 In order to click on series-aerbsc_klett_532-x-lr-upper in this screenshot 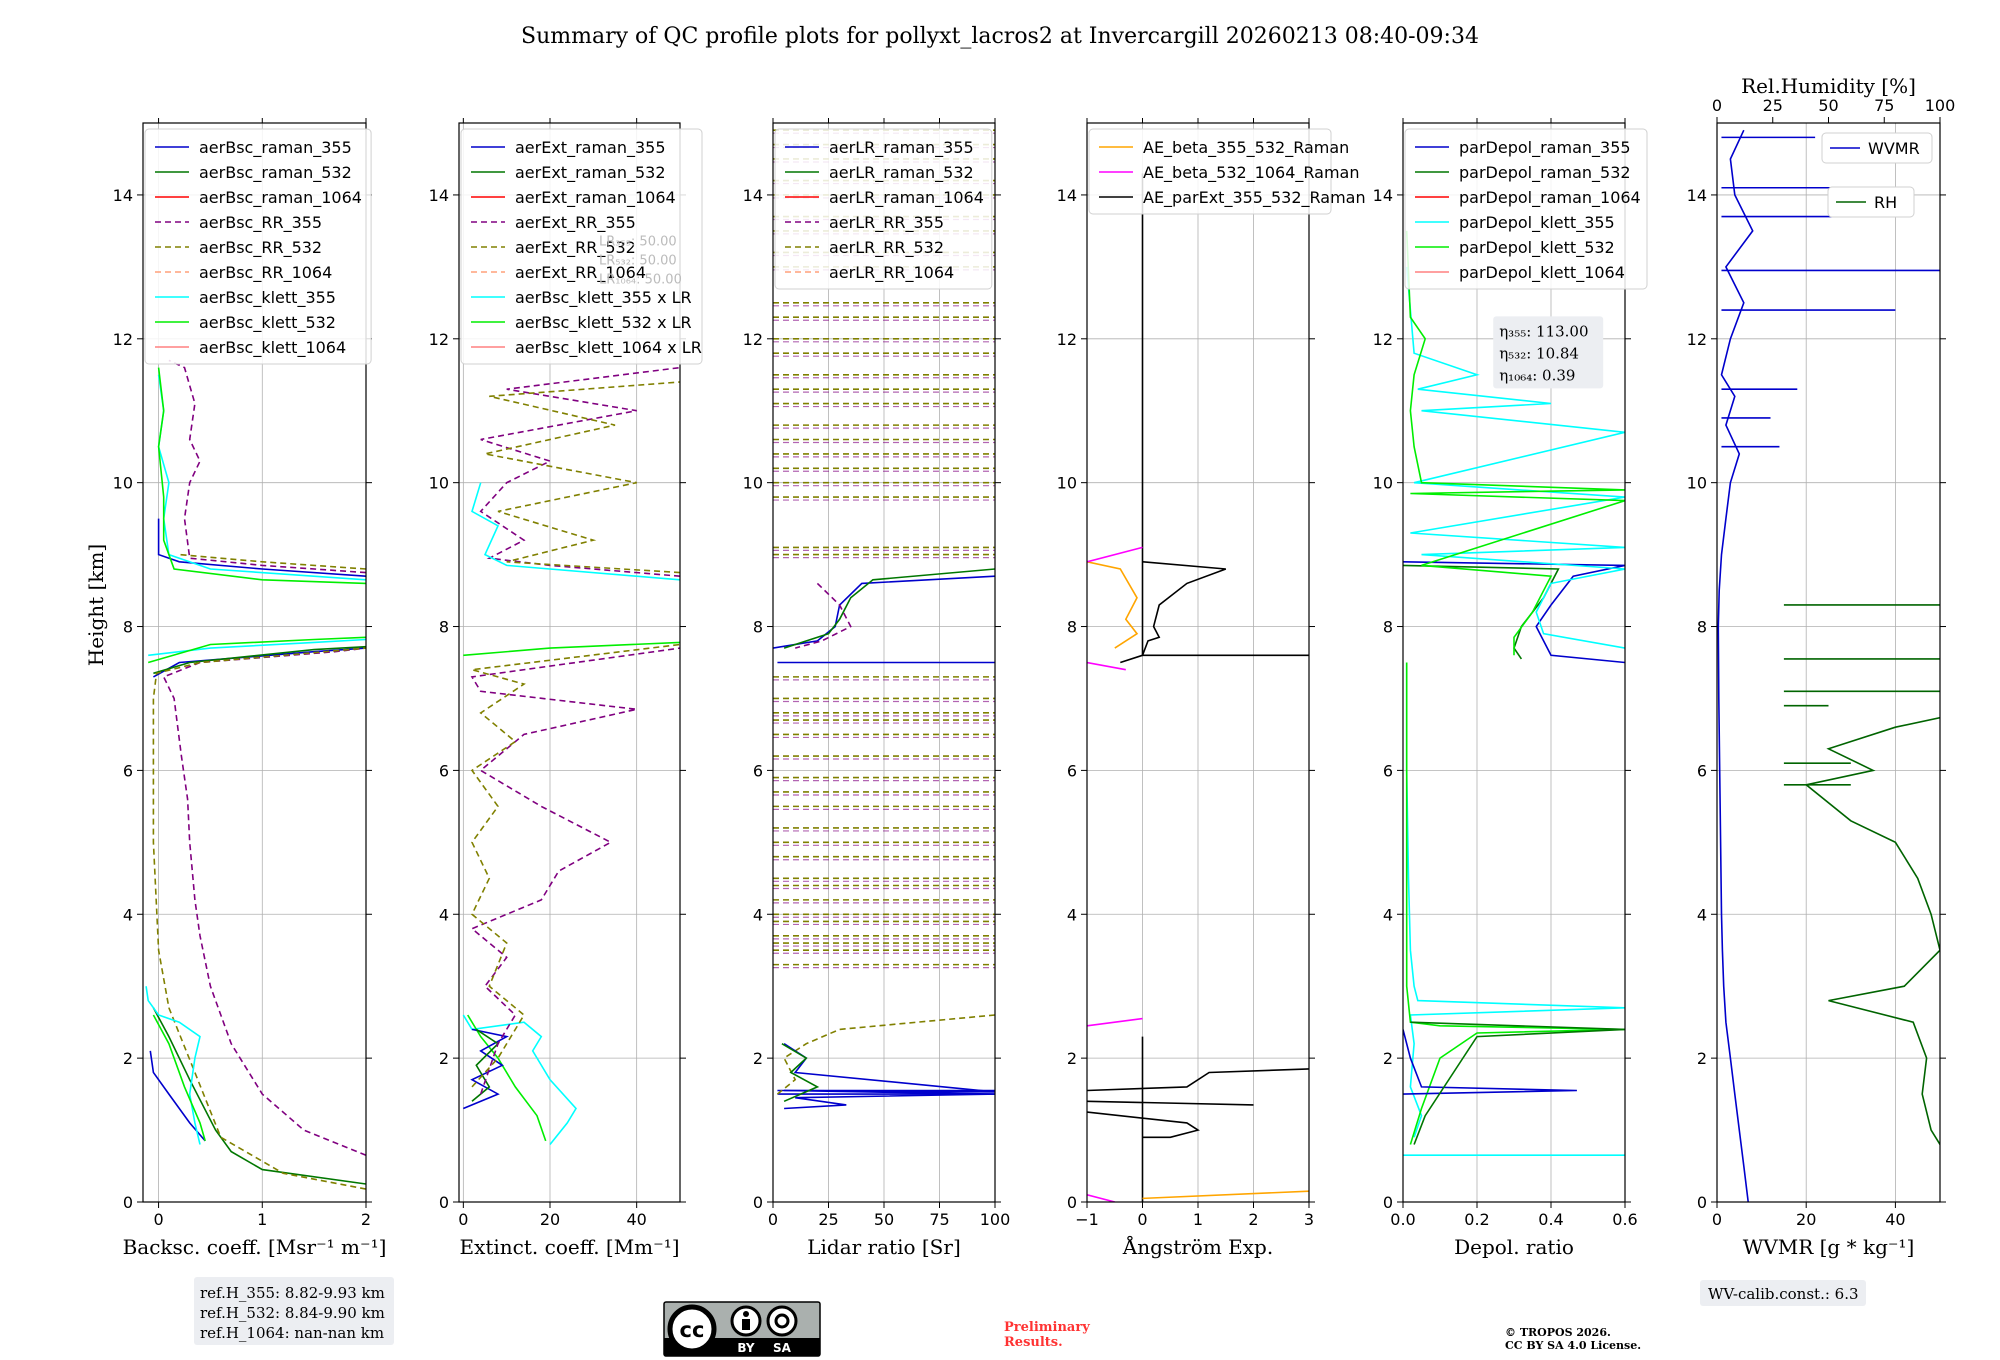, I will do `click(571, 649)`.